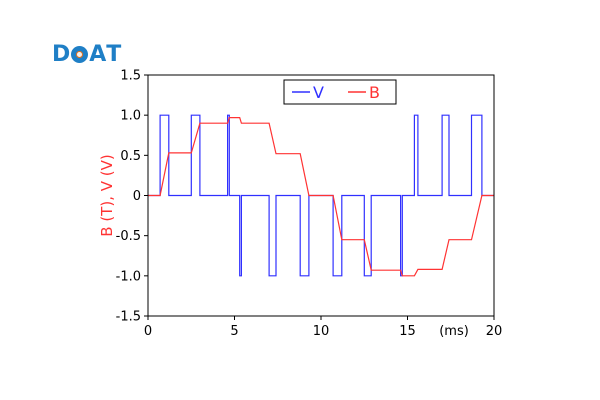 This screenshot has height=400, width=600. Describe the element at coordinates (494, 331) in the screenshot. I see `x-tick-label: 20` at that location.